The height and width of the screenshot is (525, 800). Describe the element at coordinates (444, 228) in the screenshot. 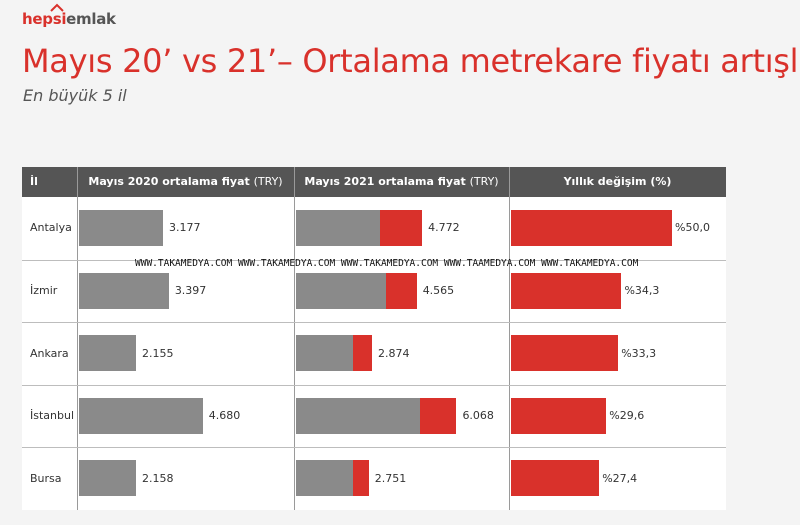

I see `value-2021: 4.772` at that location.